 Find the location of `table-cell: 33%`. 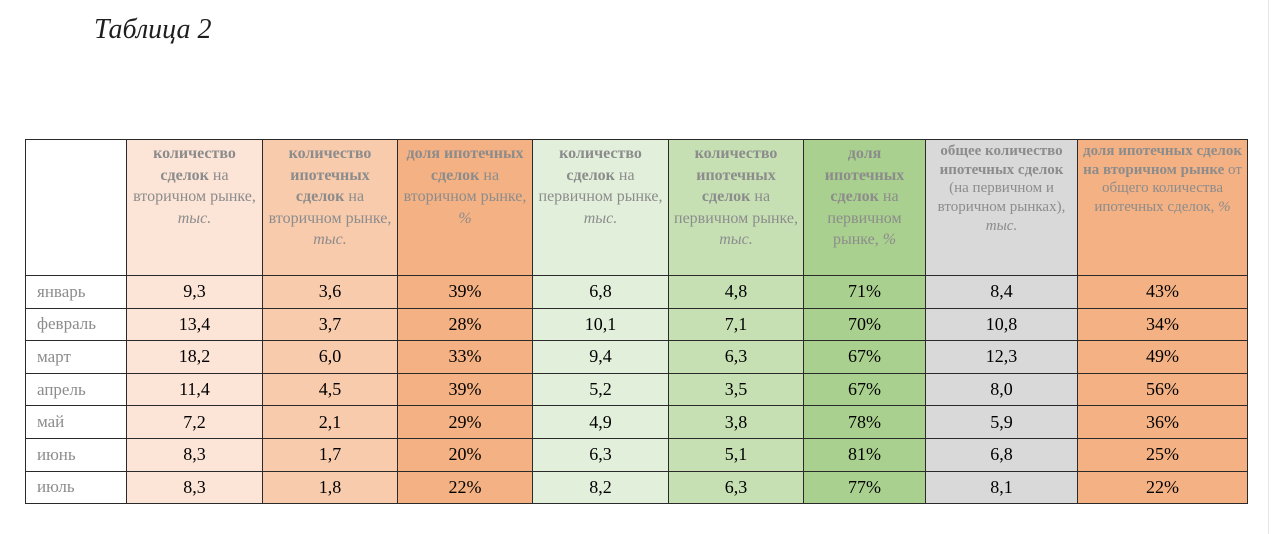

table-cell: 33% is located at coordinates (465, 357).